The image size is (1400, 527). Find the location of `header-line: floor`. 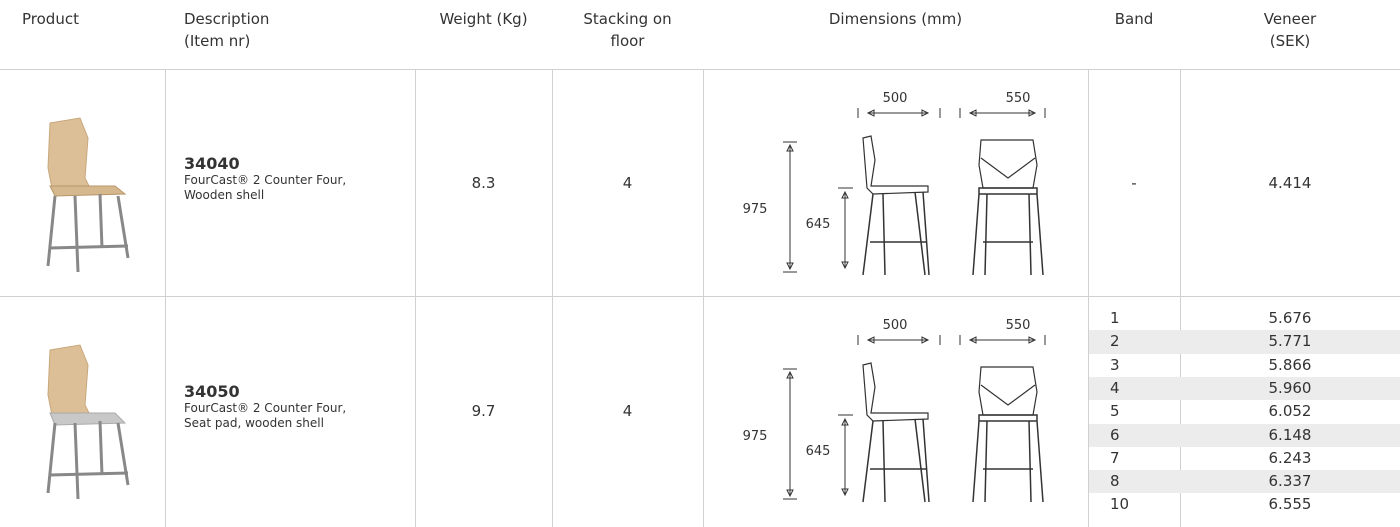

header-line: floor is located at coordinates (627, 41).